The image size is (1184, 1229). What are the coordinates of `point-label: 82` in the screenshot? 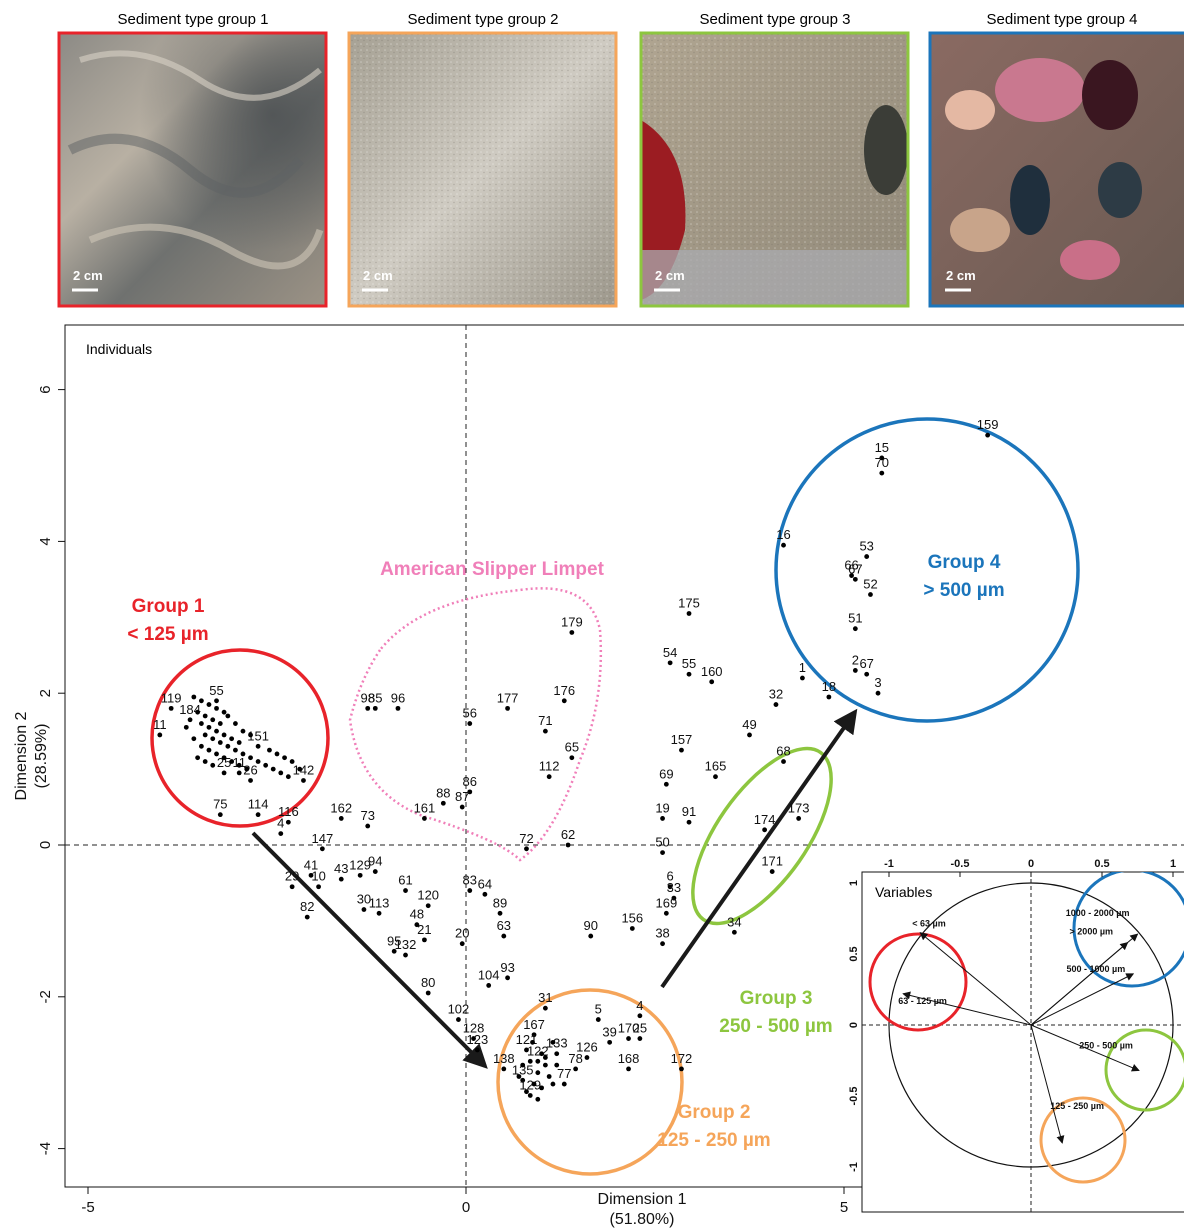 It's located at (307, 906).